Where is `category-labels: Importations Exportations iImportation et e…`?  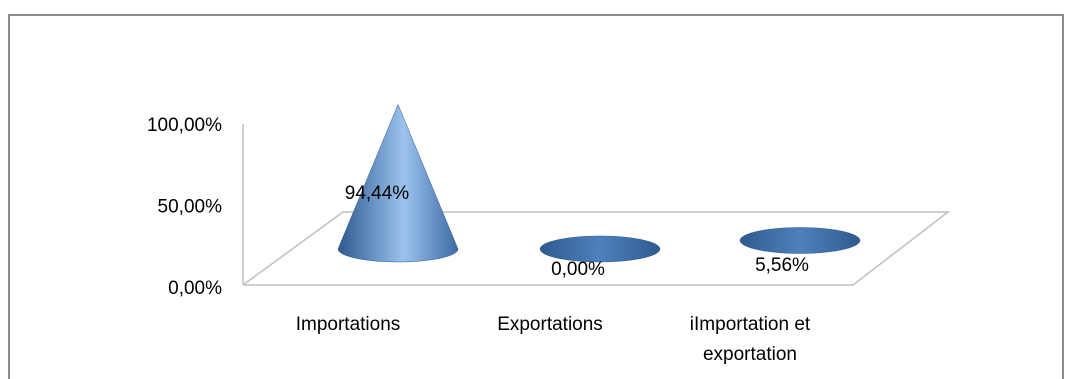
category-labels: Importations Exportations iImportation et e… is located at coordinates (553, 339).